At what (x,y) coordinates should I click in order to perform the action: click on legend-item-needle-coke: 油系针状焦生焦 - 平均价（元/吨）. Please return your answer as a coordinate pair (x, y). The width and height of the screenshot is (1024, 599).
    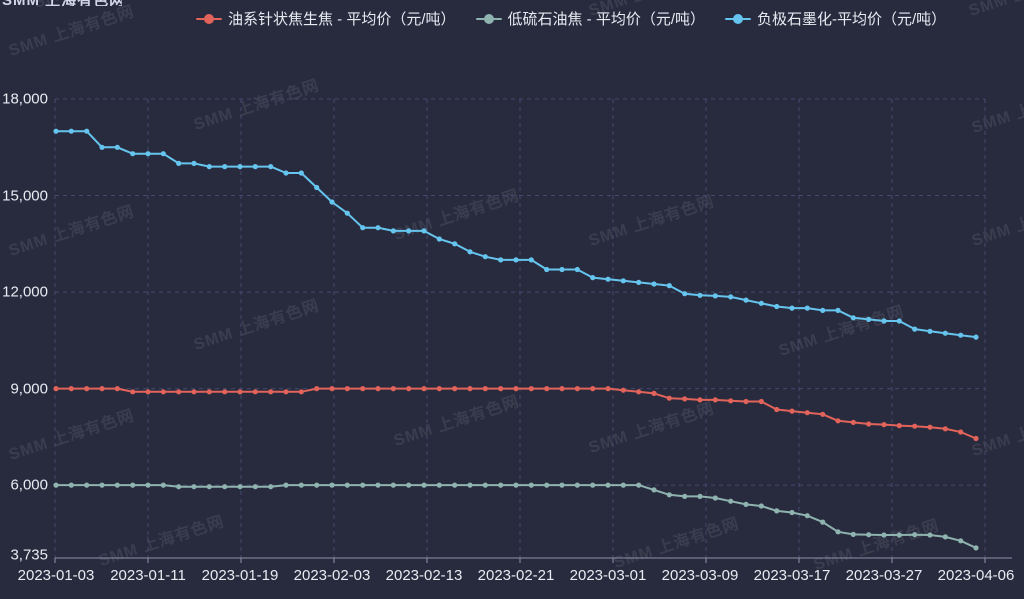
    Looking at the image, I should click on (326, 18).